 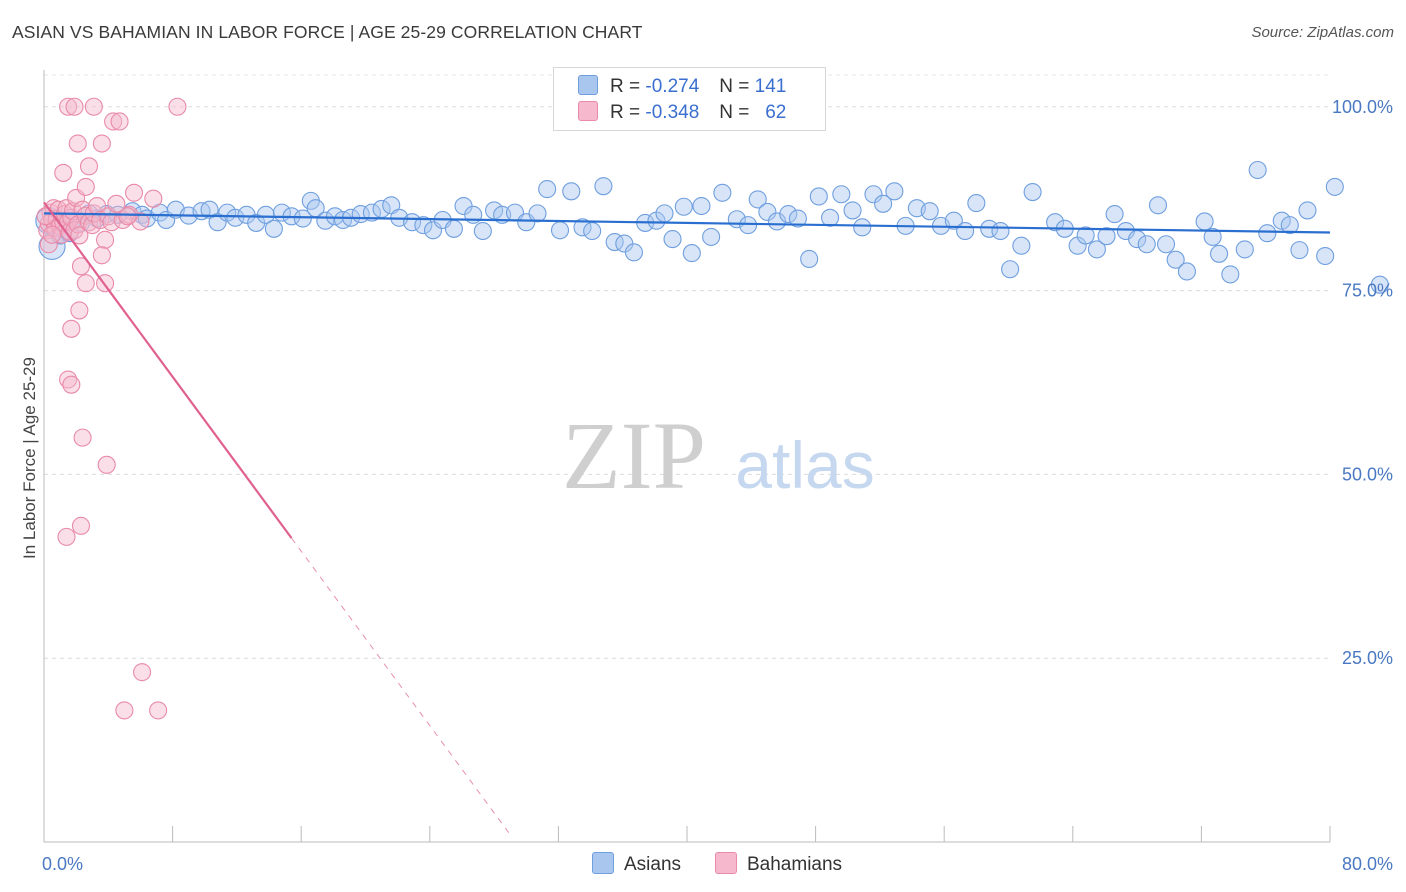 I want to click on watermark-zip: ZIP, so click(x=634, y=455).